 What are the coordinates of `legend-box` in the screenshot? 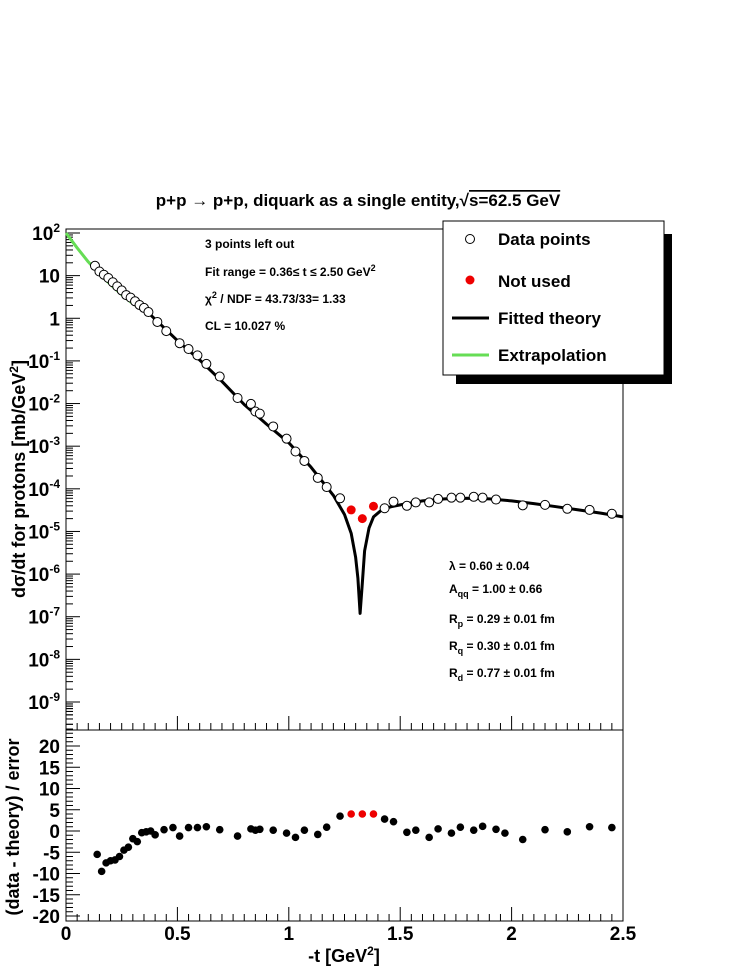 It's located at (553, 298).